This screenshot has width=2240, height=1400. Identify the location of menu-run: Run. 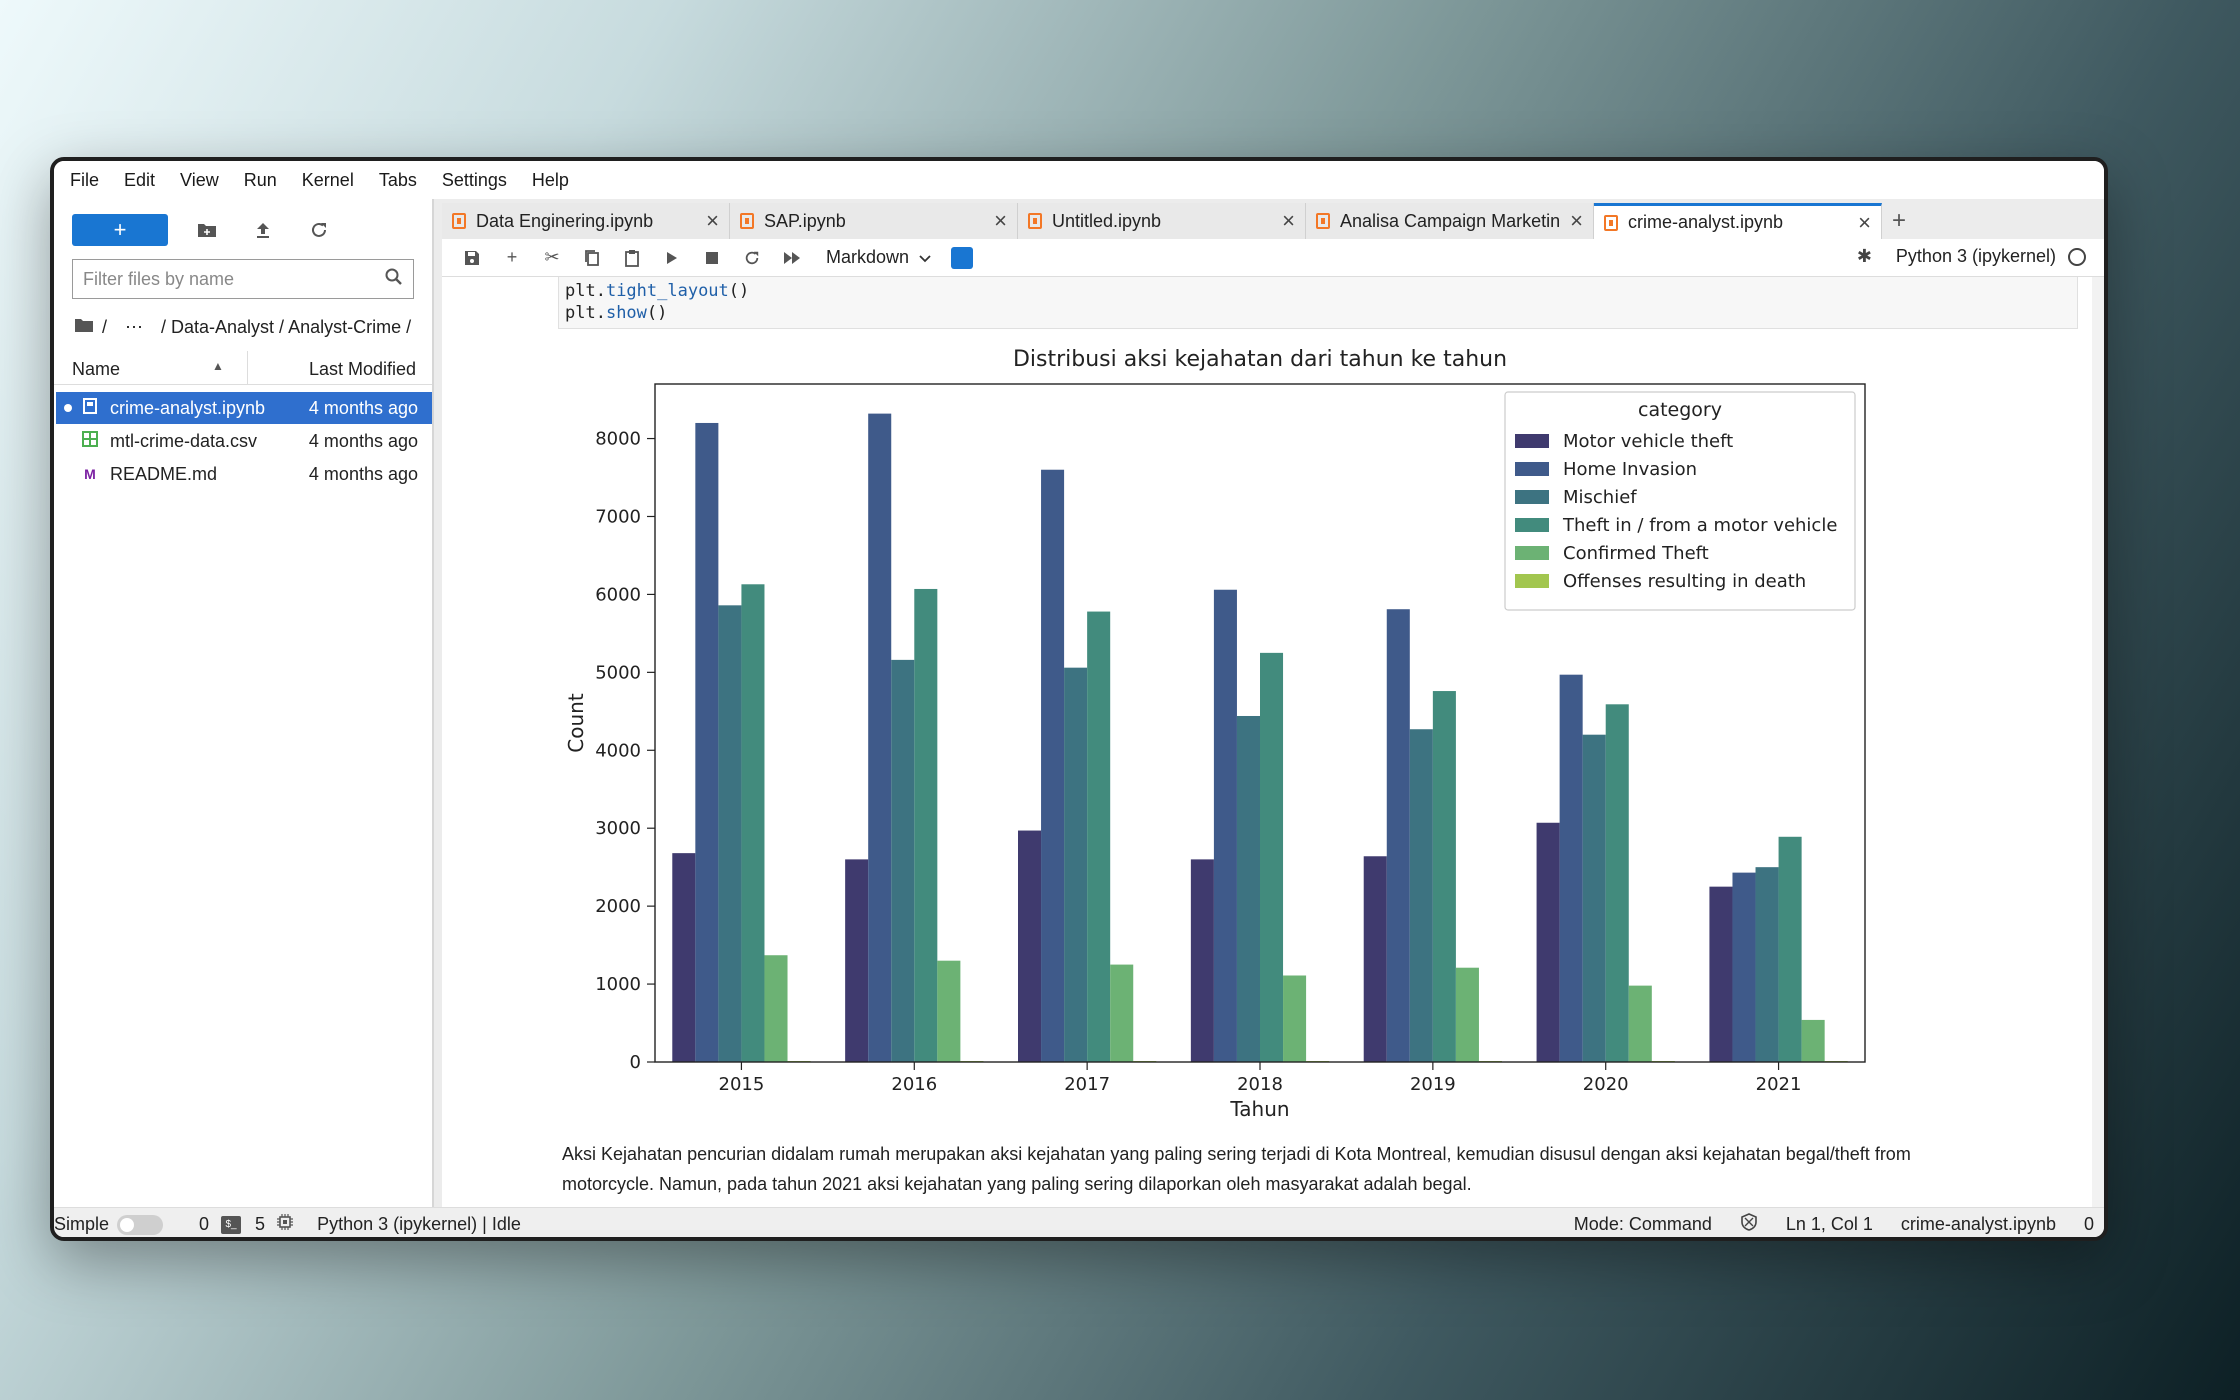
(260, 179).